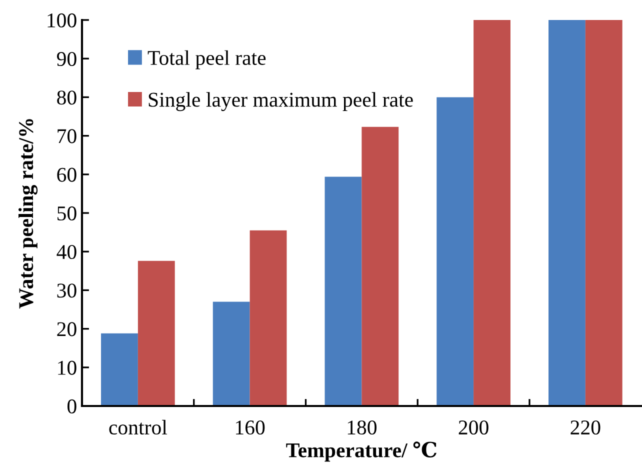 The height and width of the screenshot is (465, 642). Describe the element at coordinates (250, 427) in the screenshot. I see `x-tick-label: 160` at that location.